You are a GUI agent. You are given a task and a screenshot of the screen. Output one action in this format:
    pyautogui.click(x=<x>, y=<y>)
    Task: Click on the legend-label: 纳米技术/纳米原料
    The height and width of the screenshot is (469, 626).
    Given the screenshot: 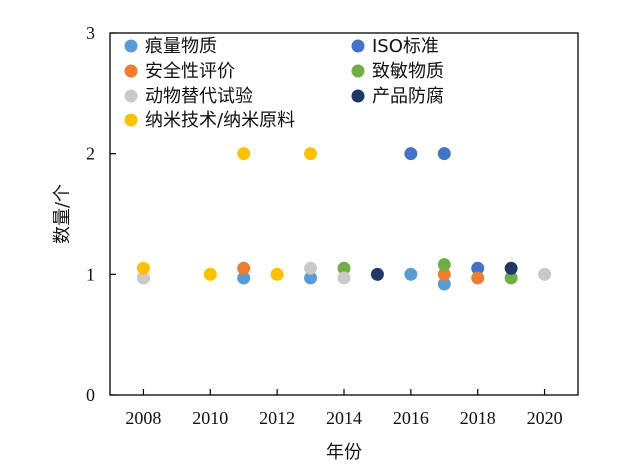 What is the action you would take?
    pyautogui.click(x=220, y=120)
    